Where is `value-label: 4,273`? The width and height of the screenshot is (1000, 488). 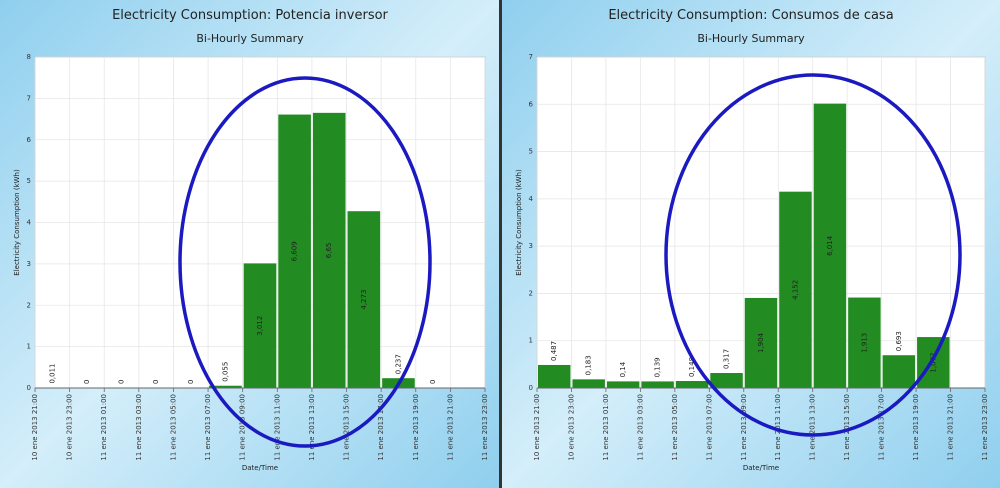
value-label: 4,273 is located at coordinates (364, 300).